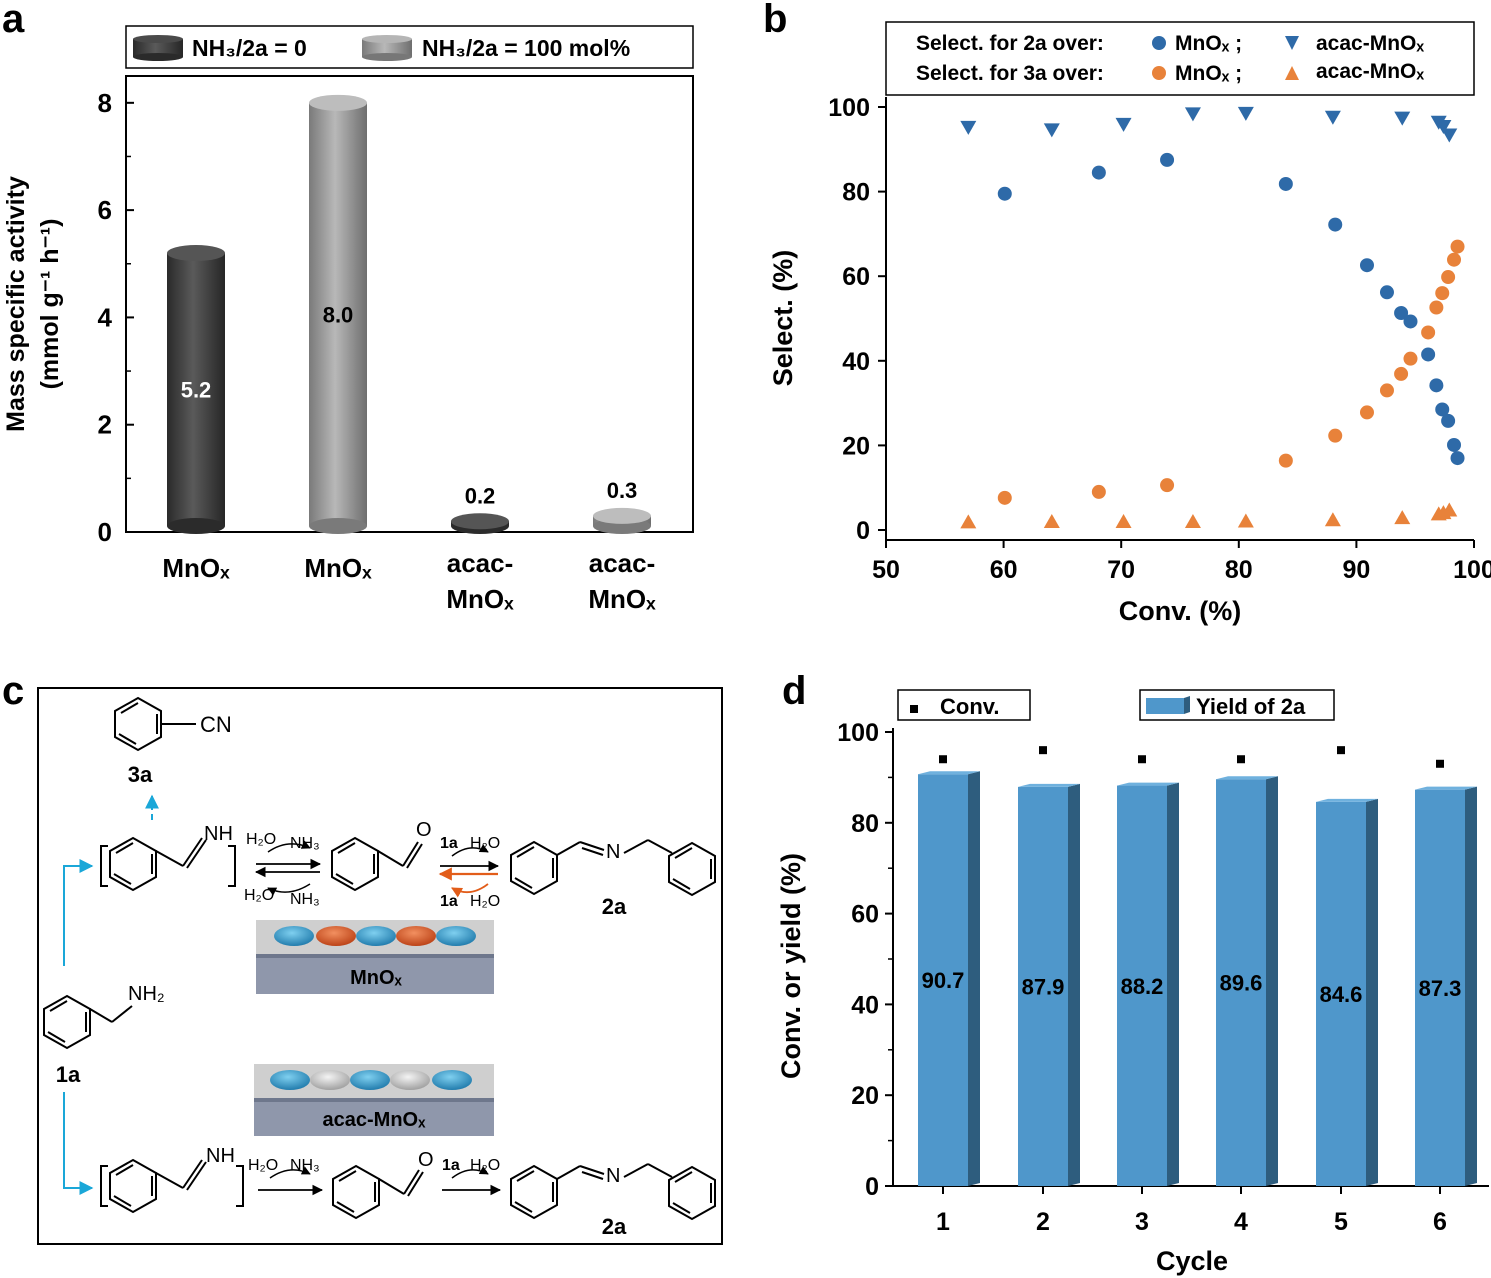  What do you see at coordinates (856, 277) in the screenshot?
I see `chart-b-ytick-label: 60` at bounding box center [856, 277].